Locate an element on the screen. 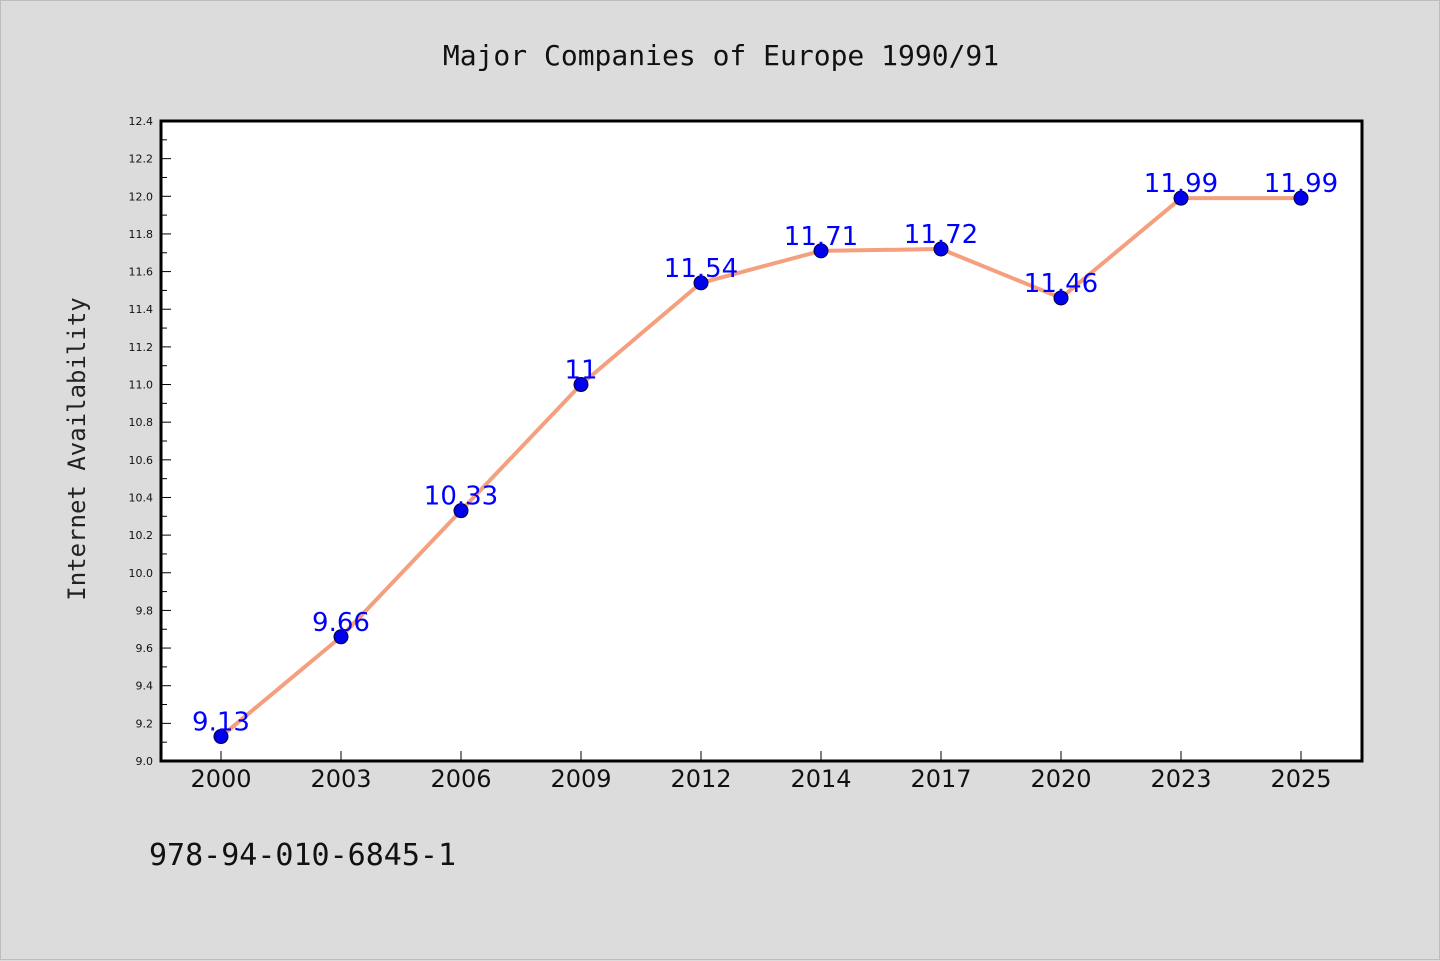  x-tick-label: 2006 is located at coordinates (460, 779).